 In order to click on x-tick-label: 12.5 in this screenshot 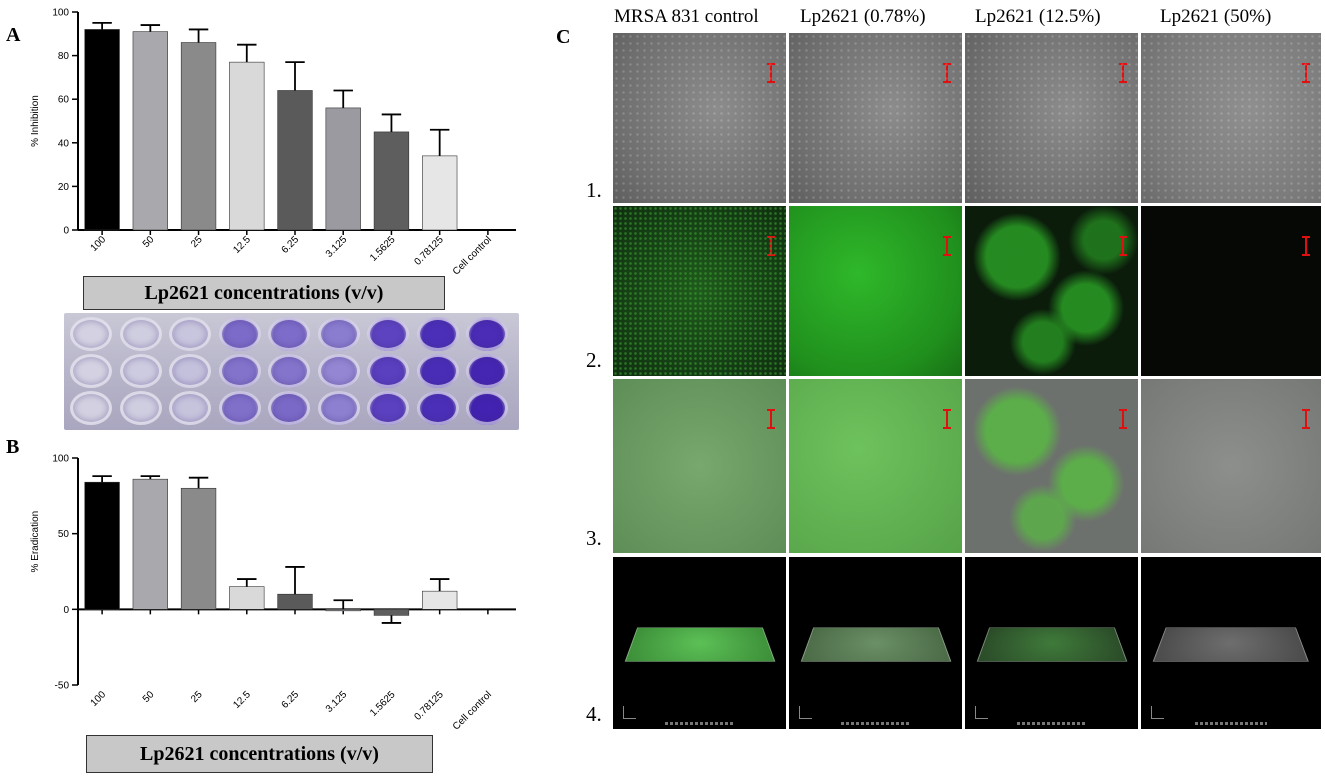, I will do `click(242, 700)`.